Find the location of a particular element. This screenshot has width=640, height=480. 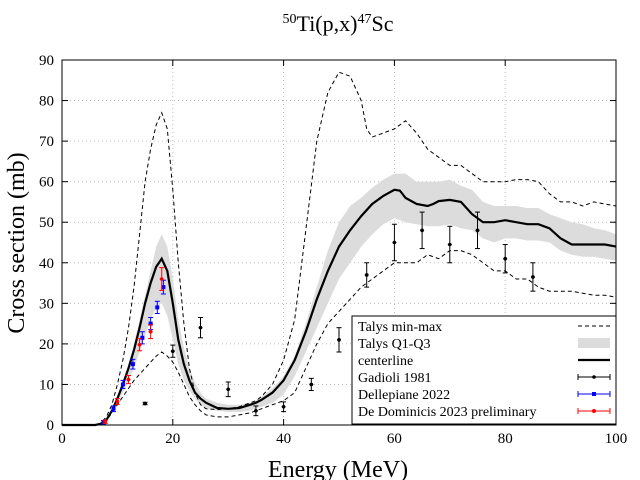

y-tick-label: 0 is located at coordinates (51, 426).